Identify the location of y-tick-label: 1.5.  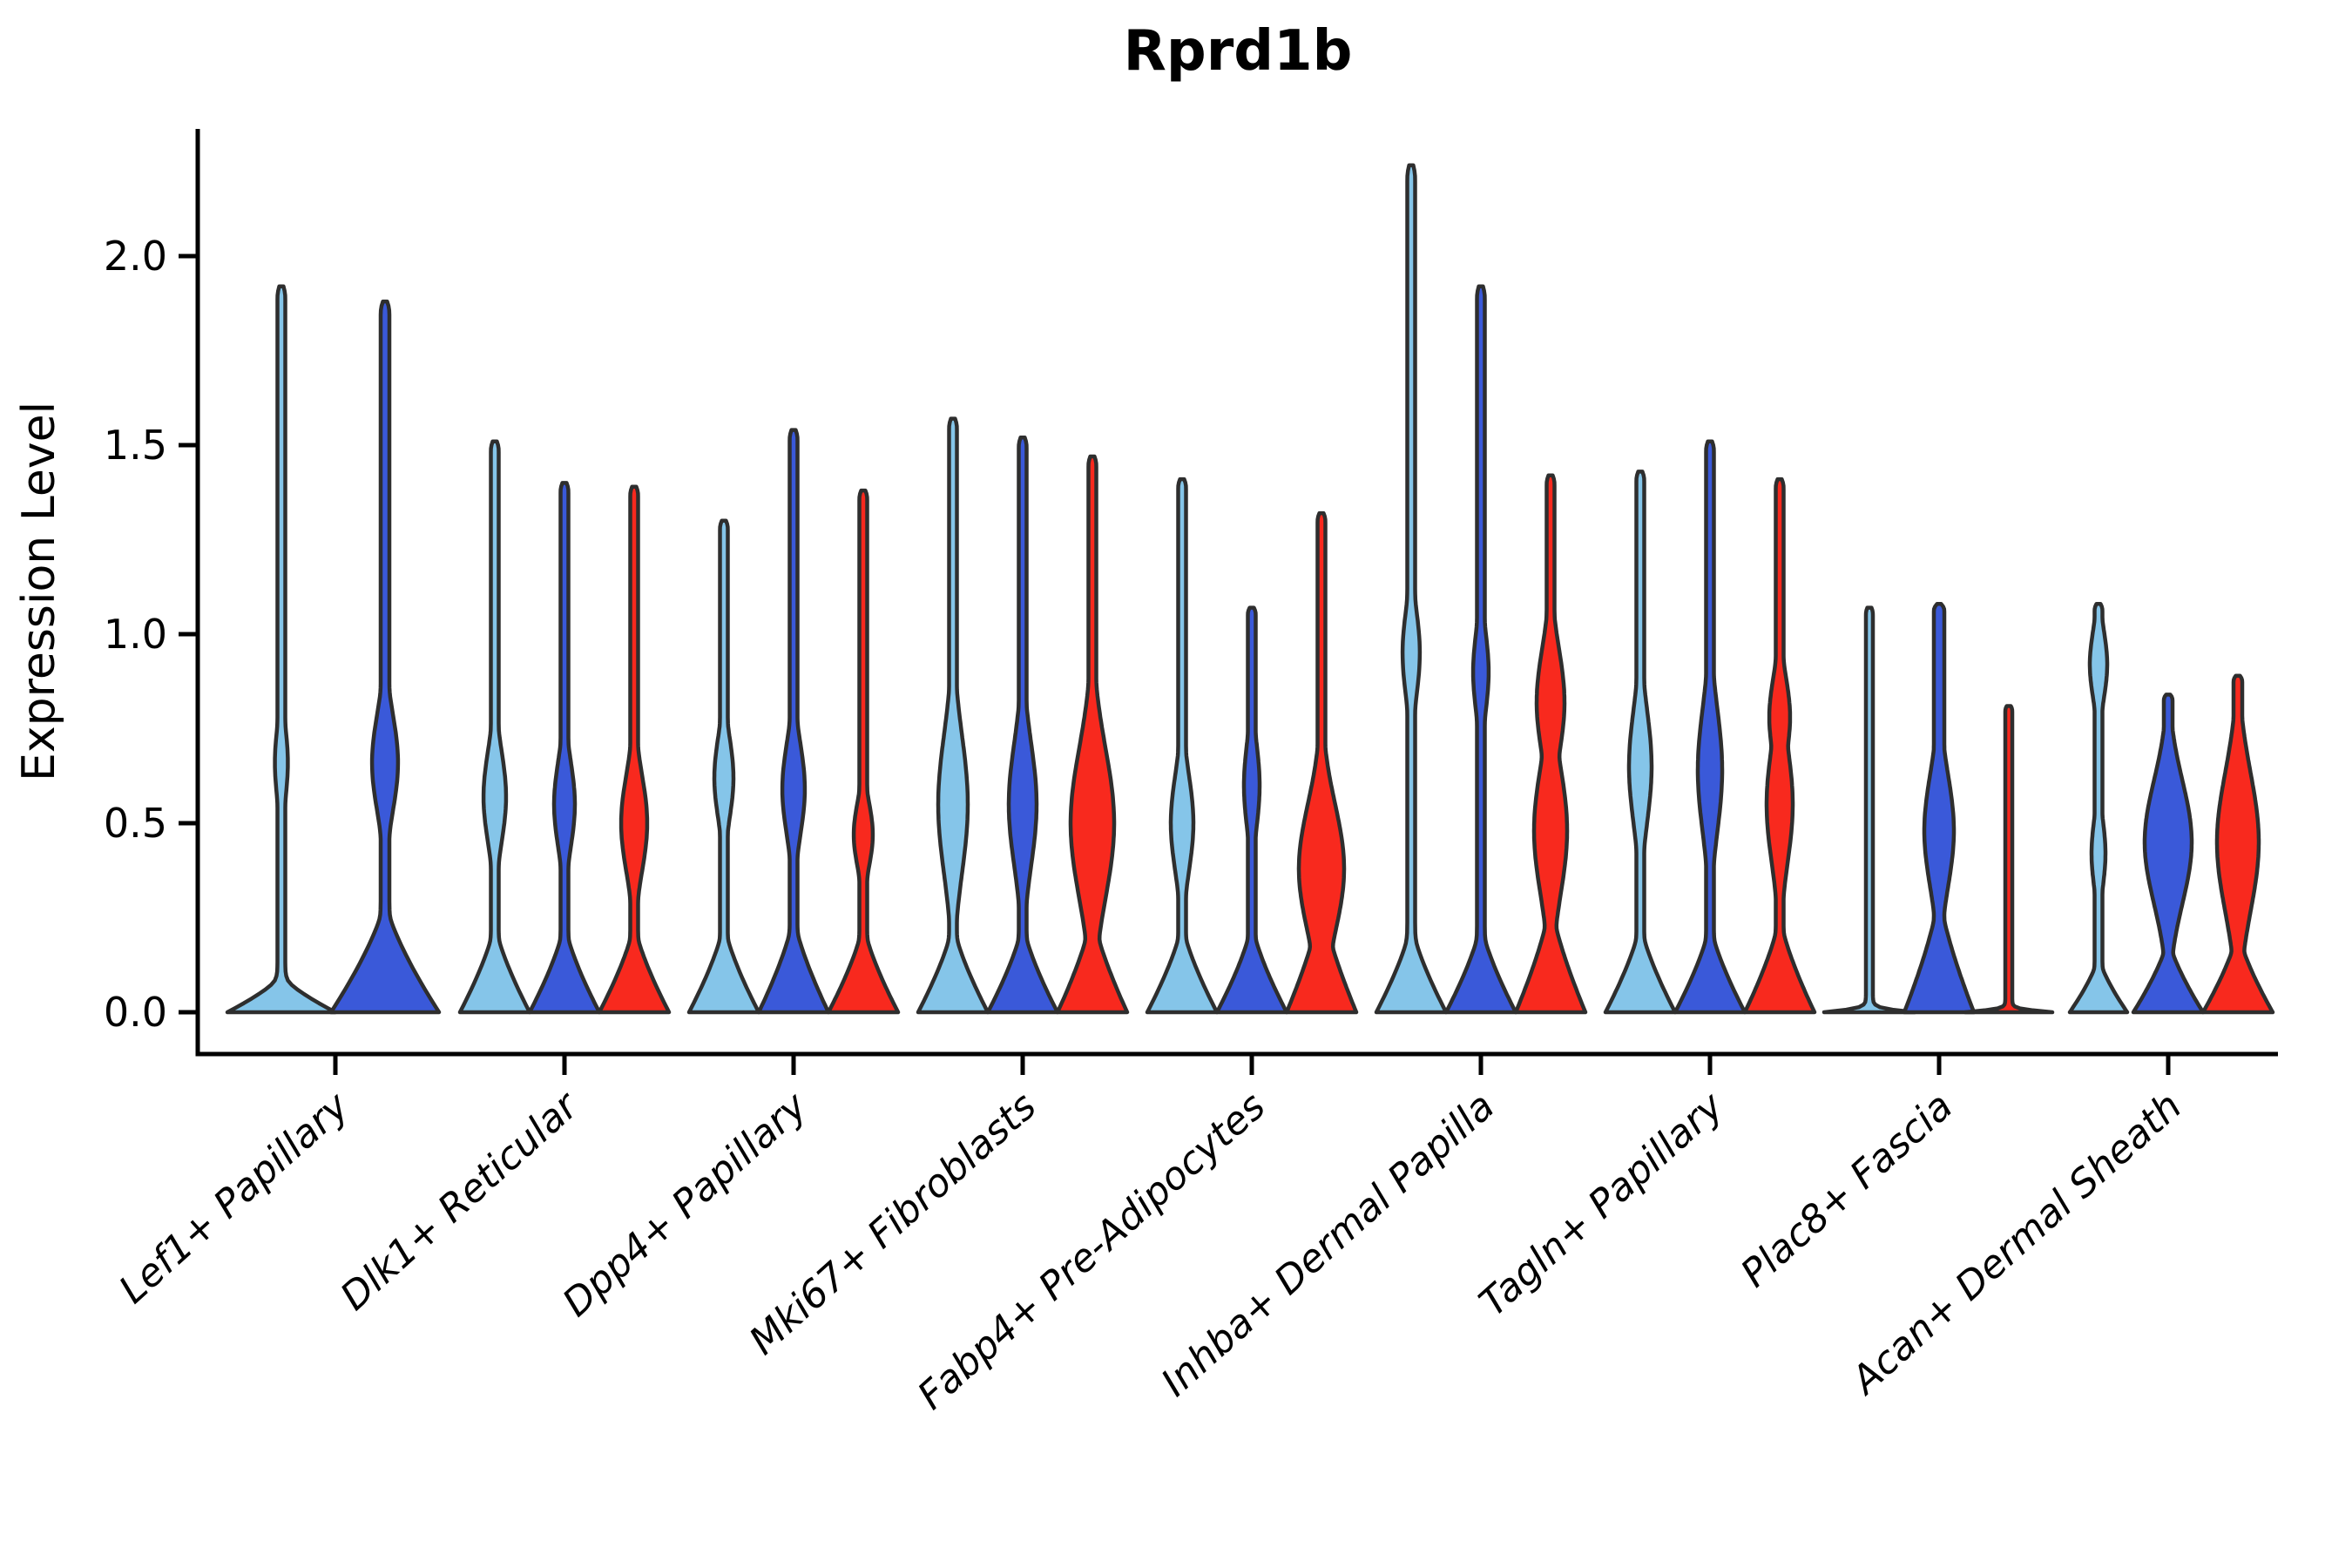
(135, 445).